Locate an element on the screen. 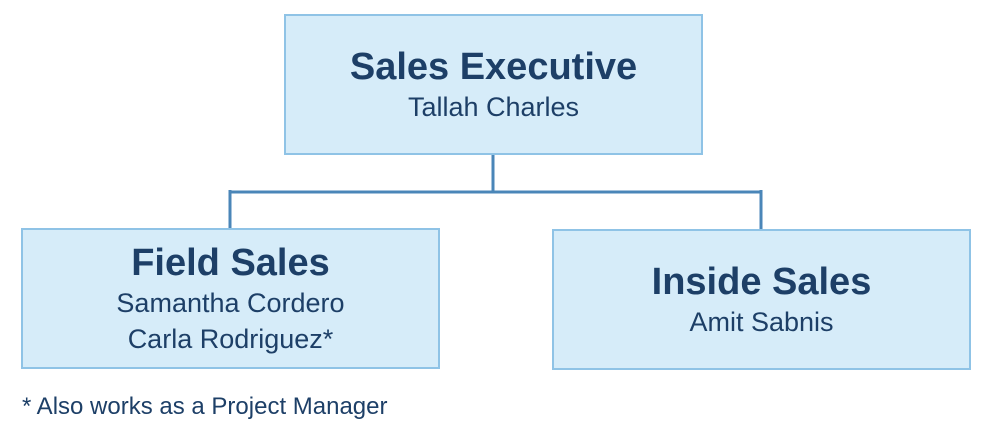  node-sales-executive: Sales Executive Tallah Charles is located at coordinates (493, 84).